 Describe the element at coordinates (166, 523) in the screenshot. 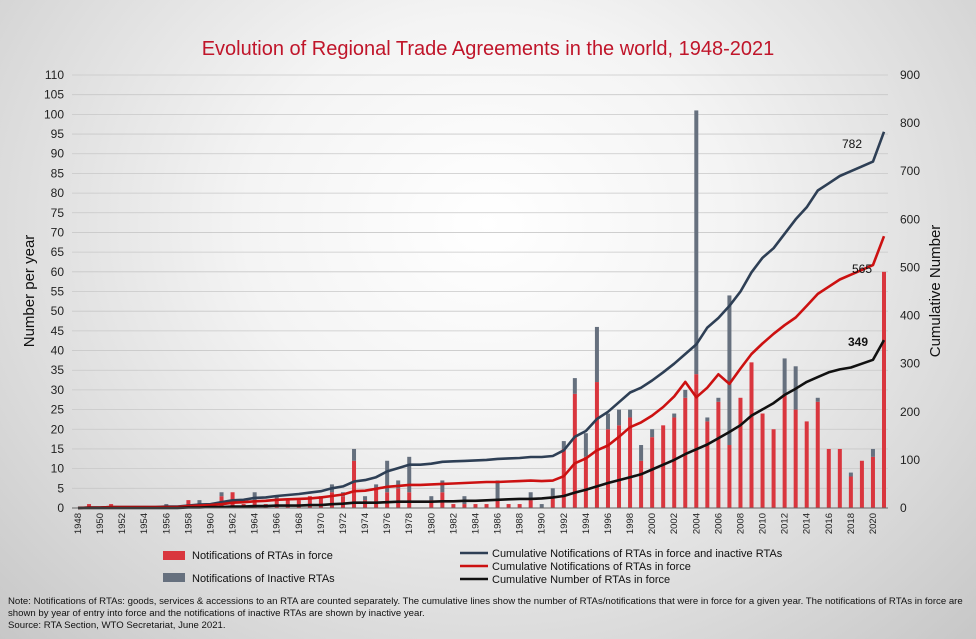

I see `x-tick-label: 1956` at that location.